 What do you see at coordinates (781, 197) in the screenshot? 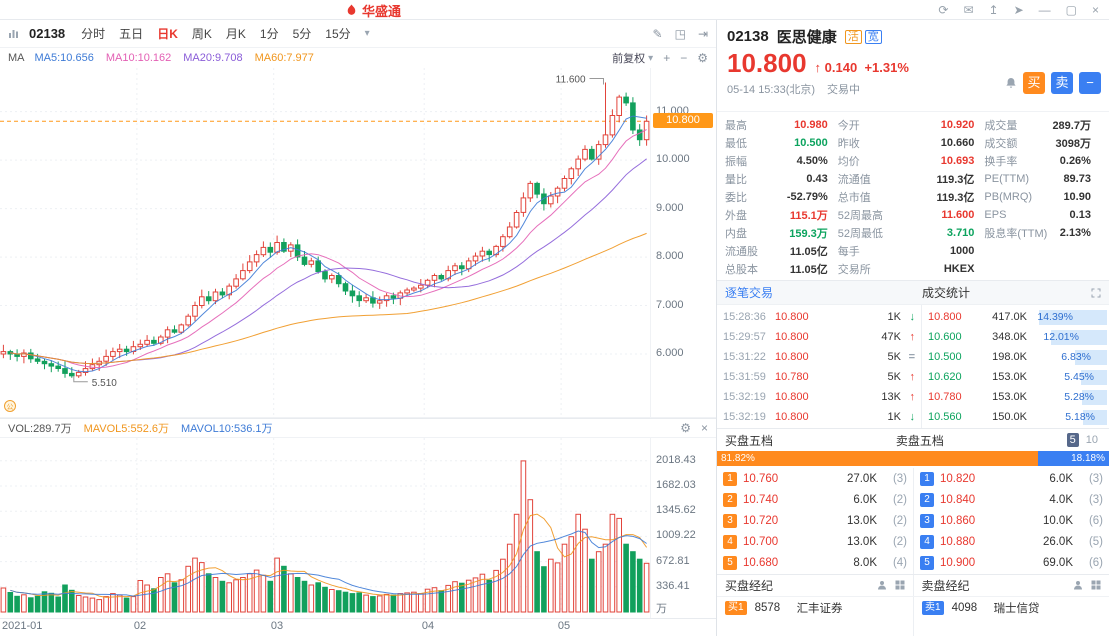
I see `stat-cell: 委比 -52.79%` at bounding box center [781, 197].